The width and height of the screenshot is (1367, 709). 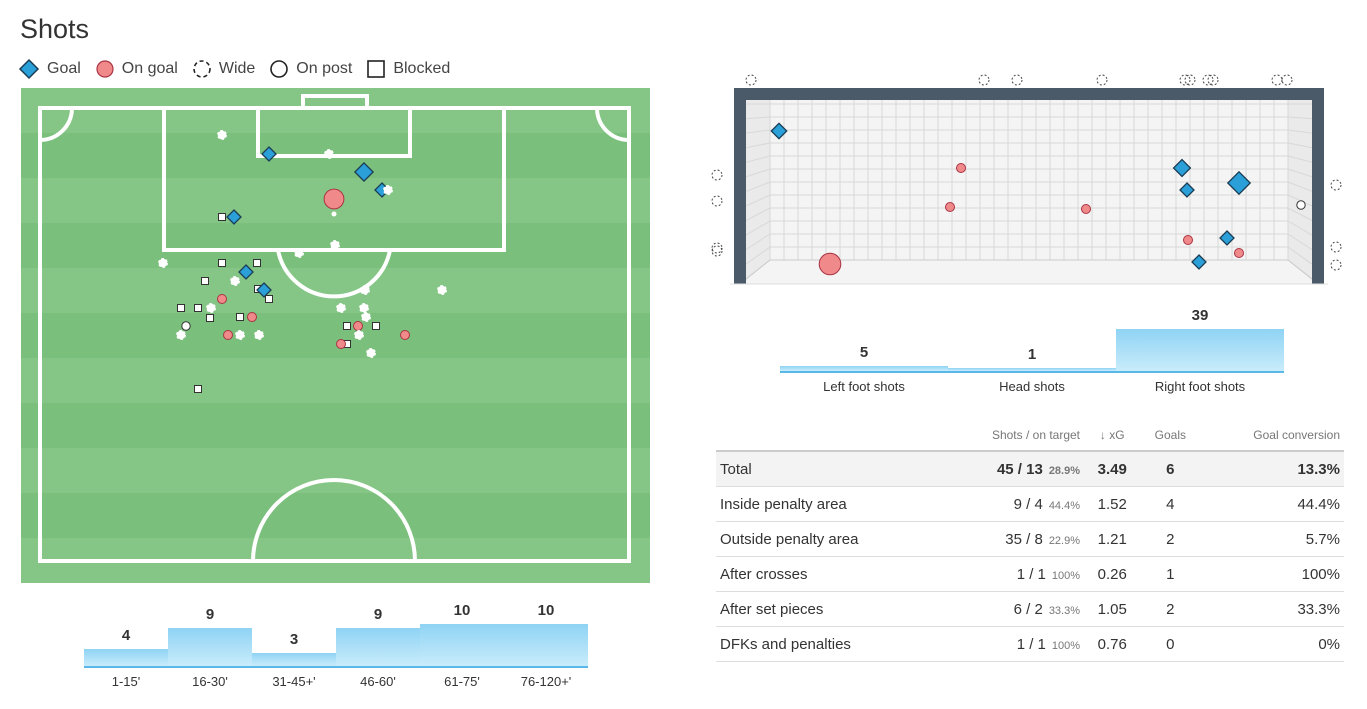 What do you see at coordinates (310, 69) in the screenshot?
I see `legend-on-post: On post` at bounding box center [310, 69].